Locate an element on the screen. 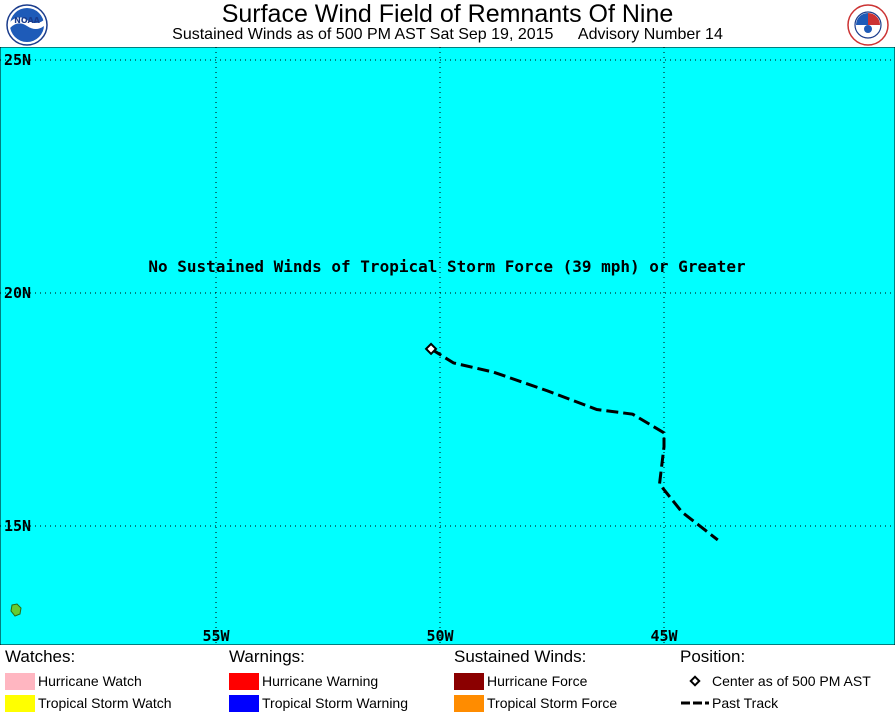 Image resolution: width=895 pixels, height=716 pixels. noaa-logo: NOAA is located at coordinates (27, 25).